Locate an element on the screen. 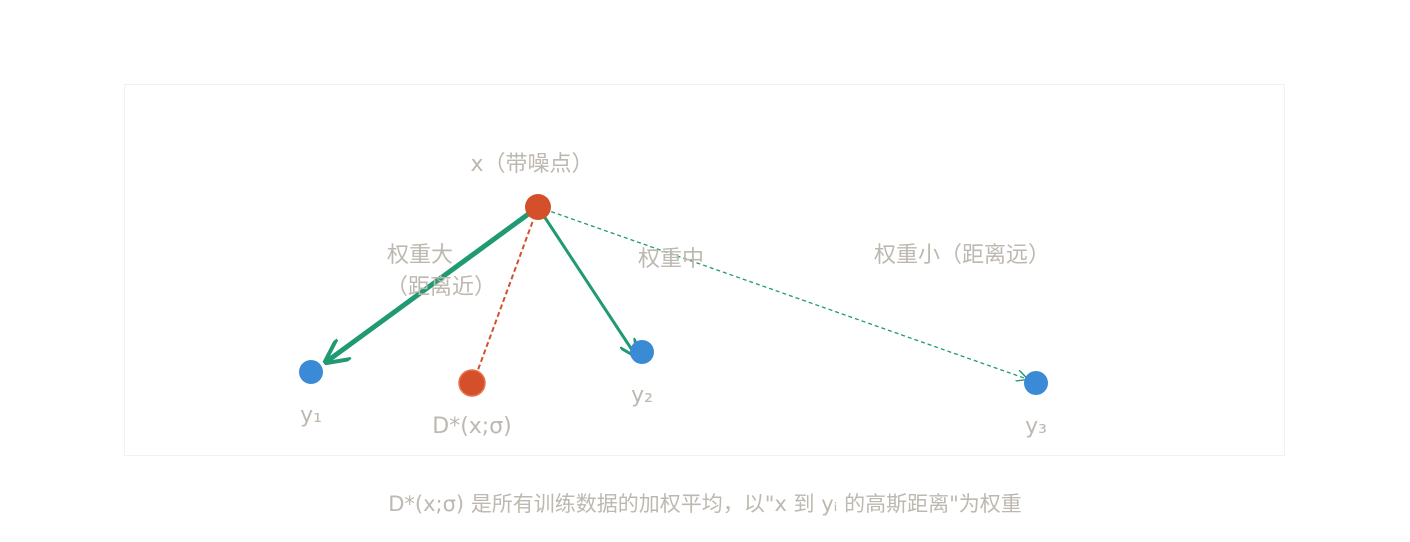 Image resolution: width=1410 pixels, height=542 pixels. edge-label: 权重小（距离远） is located at coordinates (962, 255).